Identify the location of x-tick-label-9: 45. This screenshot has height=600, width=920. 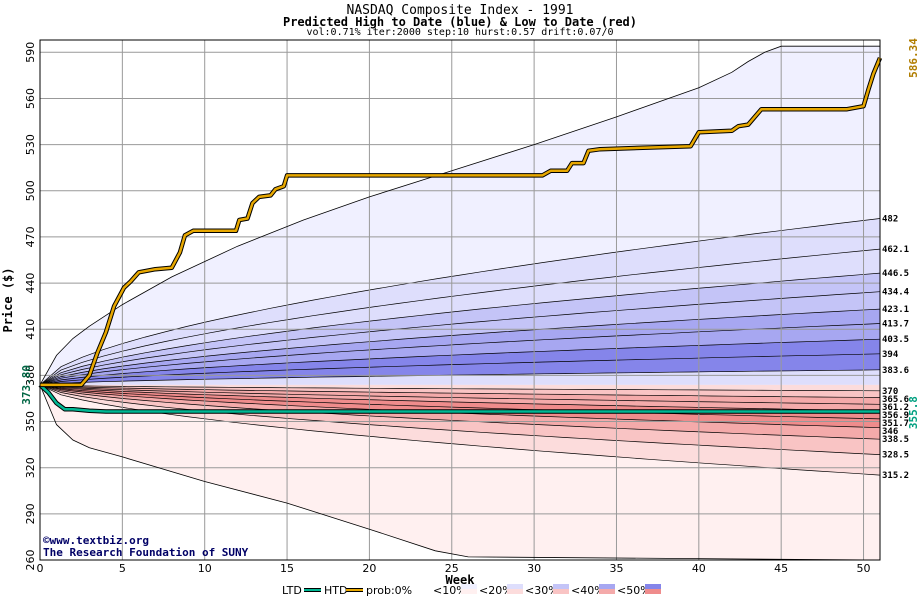
(781, 568).